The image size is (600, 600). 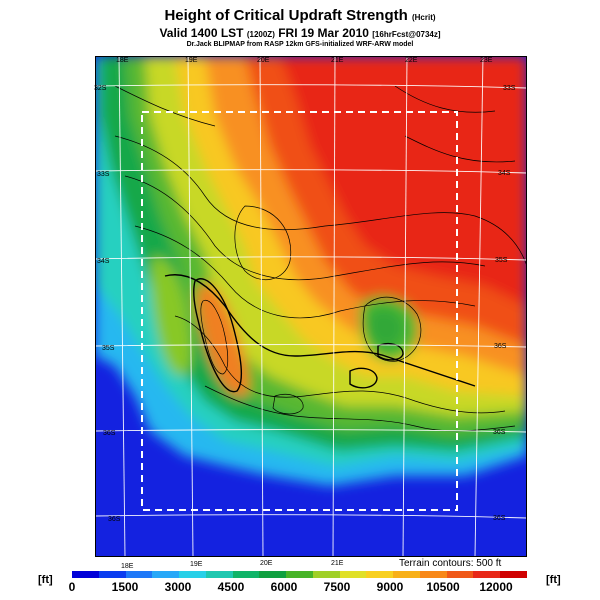 What do you see at coordinates (284, 587) in the screenshot?
I see `colorbar-tick-label: 6000` at bounding box center [284, 587].